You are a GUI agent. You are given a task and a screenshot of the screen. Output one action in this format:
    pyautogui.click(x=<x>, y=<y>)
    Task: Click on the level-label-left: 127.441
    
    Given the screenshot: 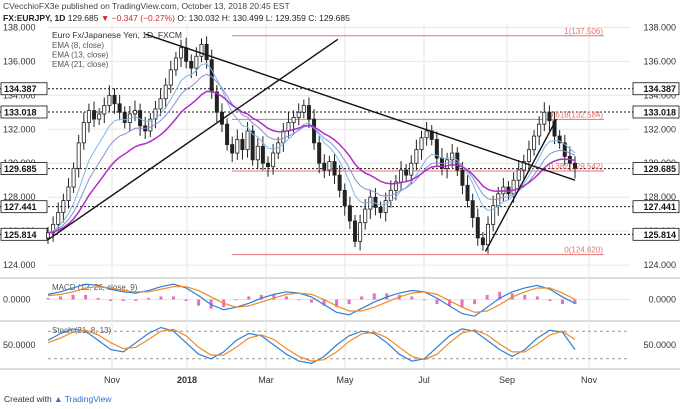 What is the action you would take?
    pyautogui.click(x=20, y=207)
    